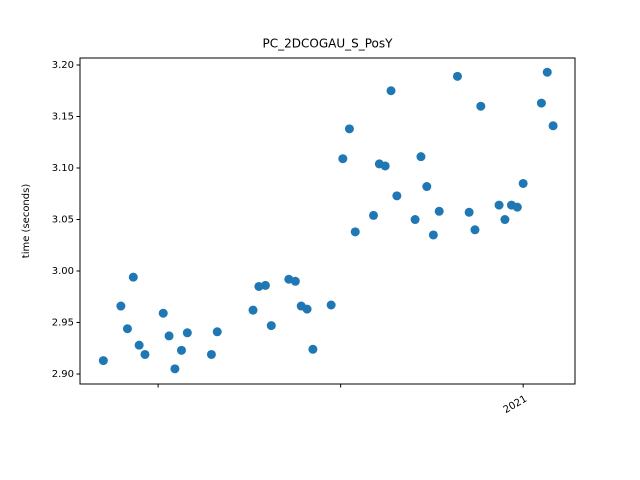 Image resolution: width=640 pixels, height=480 pixels. I want to click on y-tick-label: 3.15, so click(63, 117).